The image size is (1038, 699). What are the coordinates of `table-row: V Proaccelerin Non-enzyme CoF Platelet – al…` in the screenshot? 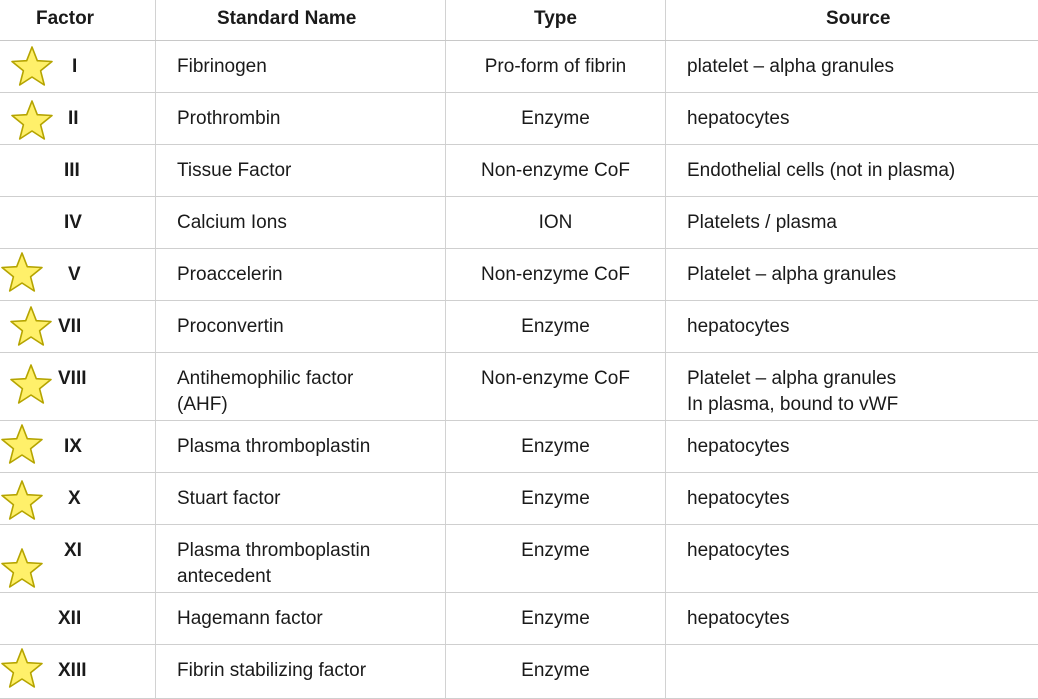 It's located at (519, 275).